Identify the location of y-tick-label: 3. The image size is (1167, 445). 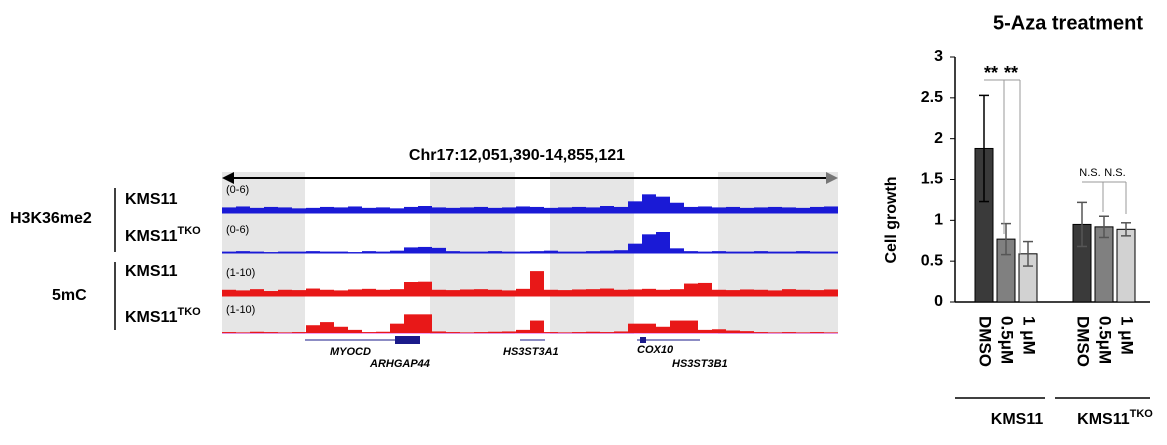
(938, 56).